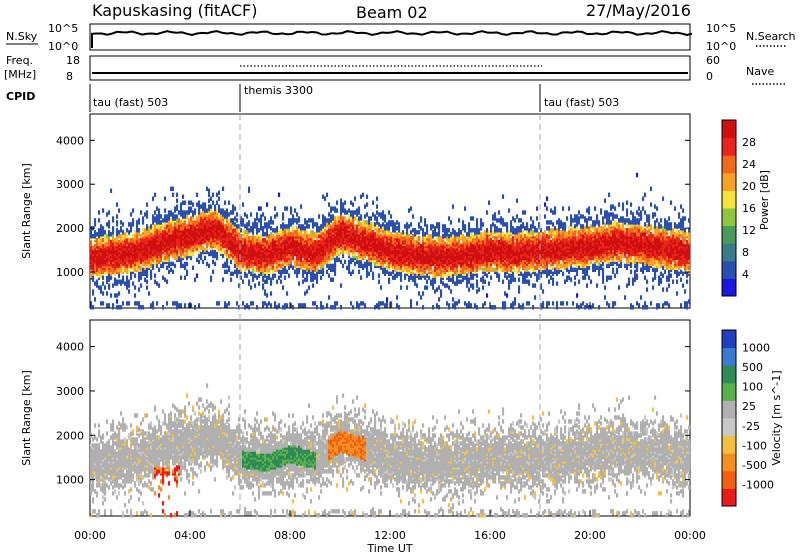 The height and width of the screenshot is (558, 800). Describe the element at coordinates (390, 68) in the screenshot. I see `freq-panel-frame` at that location.